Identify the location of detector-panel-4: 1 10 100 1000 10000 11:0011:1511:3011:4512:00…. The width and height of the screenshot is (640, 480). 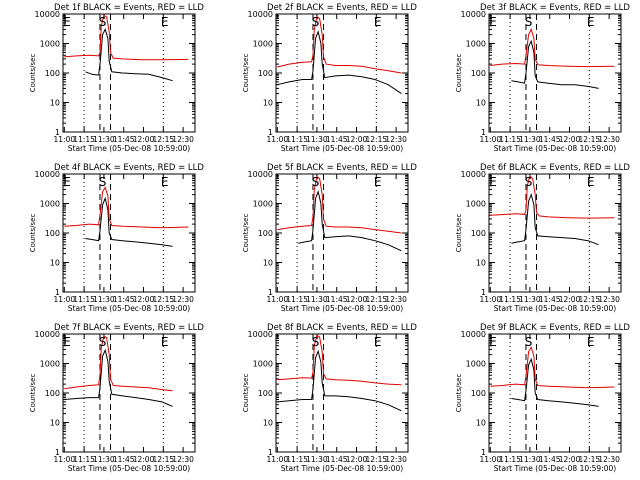
(116, 238).